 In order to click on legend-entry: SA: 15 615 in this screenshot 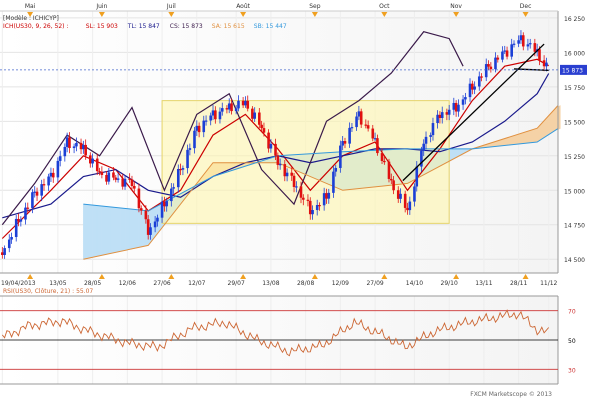, I will do `click(228, 26)`.